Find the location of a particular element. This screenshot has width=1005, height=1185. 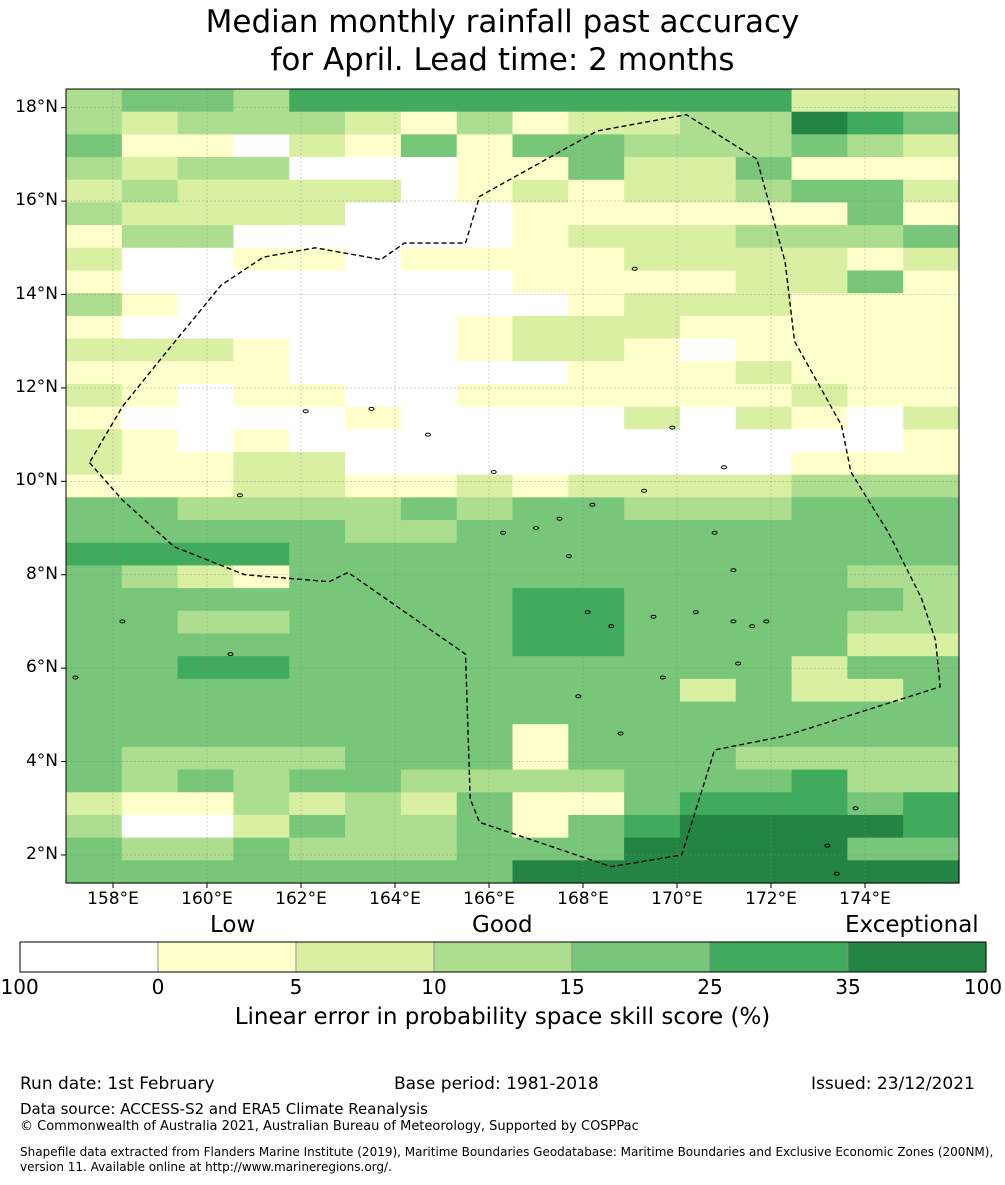

chart-title-line-1: Median monthly rainfall past accuracy is located at coordinates (502, 22).